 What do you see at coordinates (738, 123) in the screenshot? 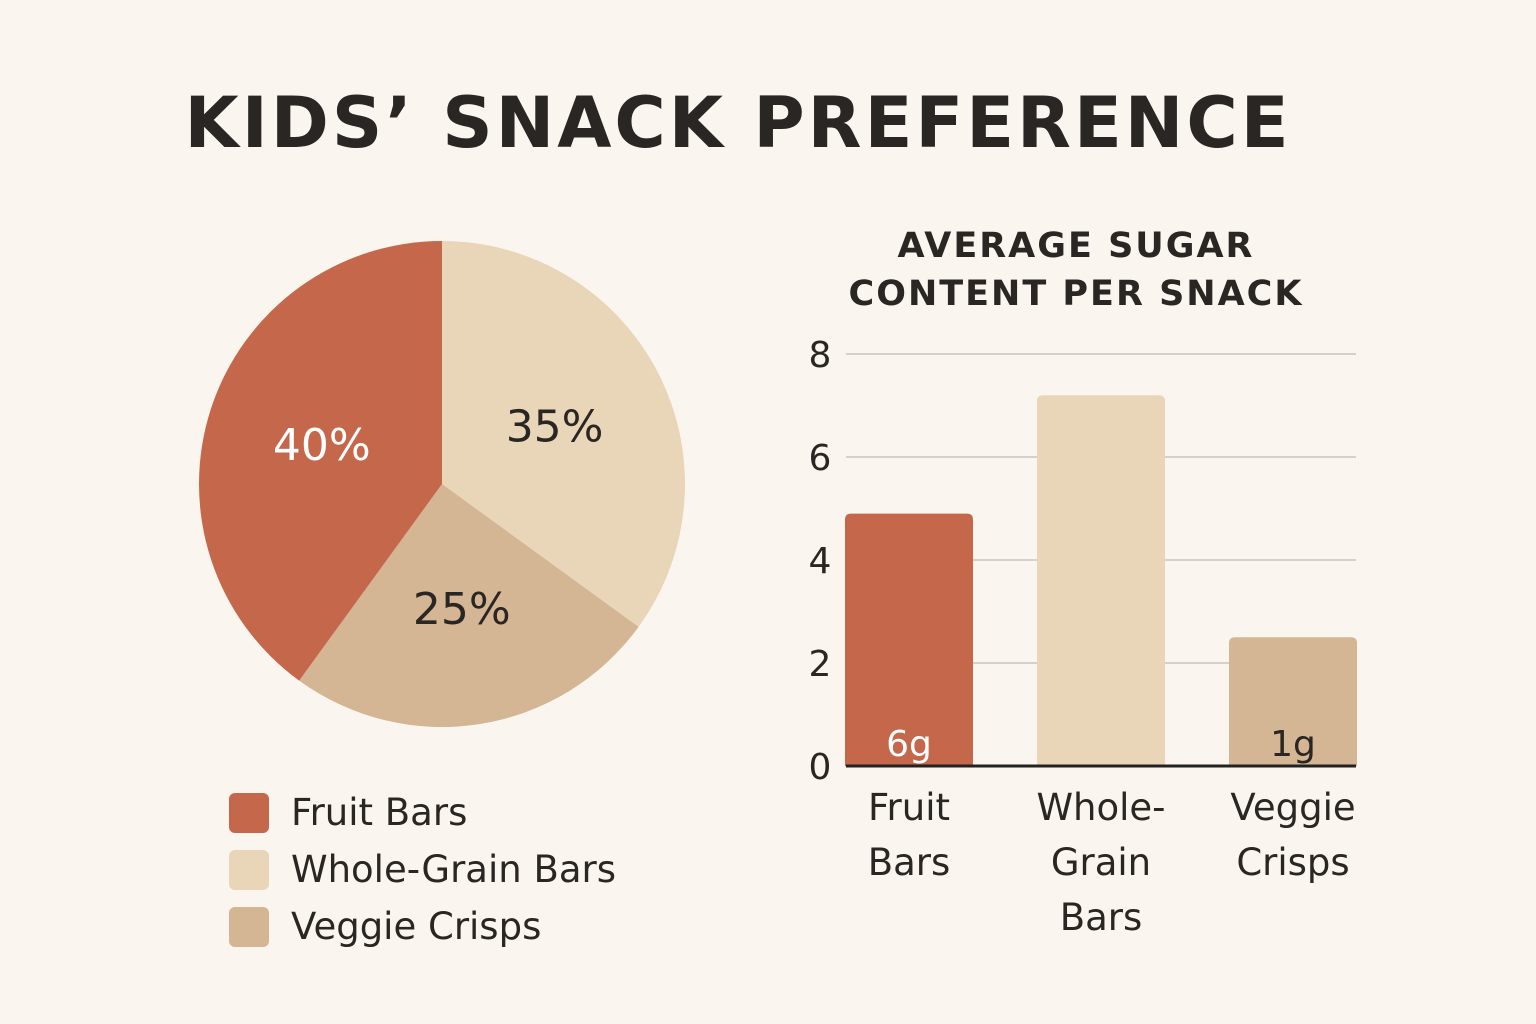
I see `chart-title: KIDS’ SNACK PREFERENCE` at bounding box center [738, 123].